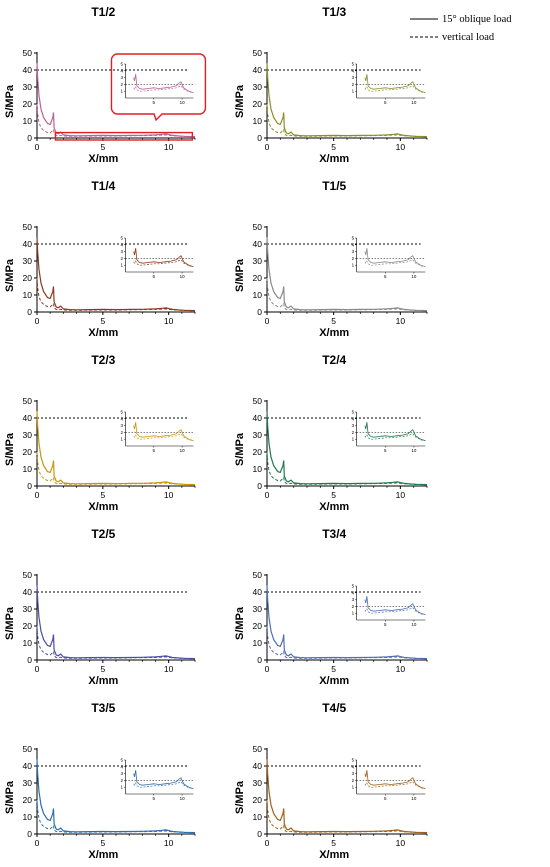  Describe the element at coordinates (468, 37) in the screenshot. I see `legend-dashed-label: vertical load` at that location.